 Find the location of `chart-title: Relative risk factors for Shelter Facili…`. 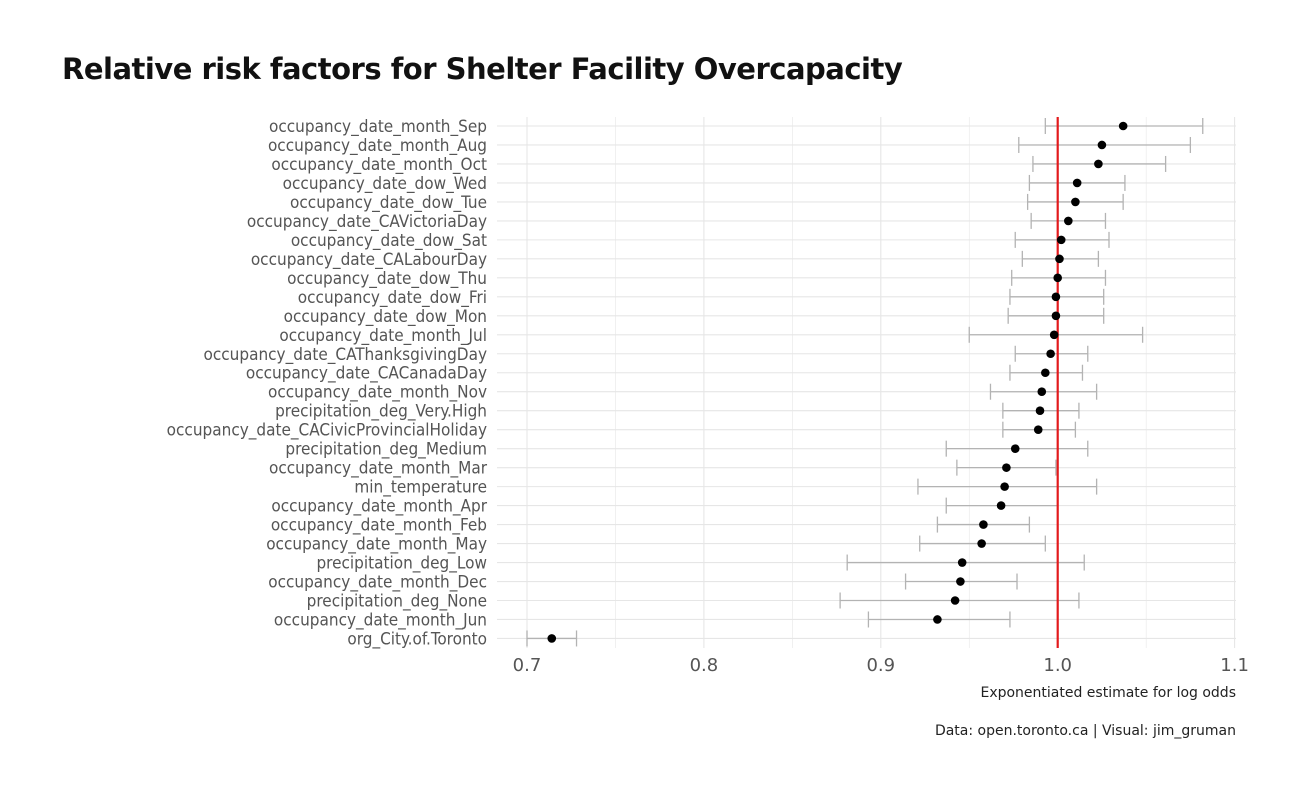

chart-title: Relative risk factors for Shelter Facili… is located at coordinates (482, 69).